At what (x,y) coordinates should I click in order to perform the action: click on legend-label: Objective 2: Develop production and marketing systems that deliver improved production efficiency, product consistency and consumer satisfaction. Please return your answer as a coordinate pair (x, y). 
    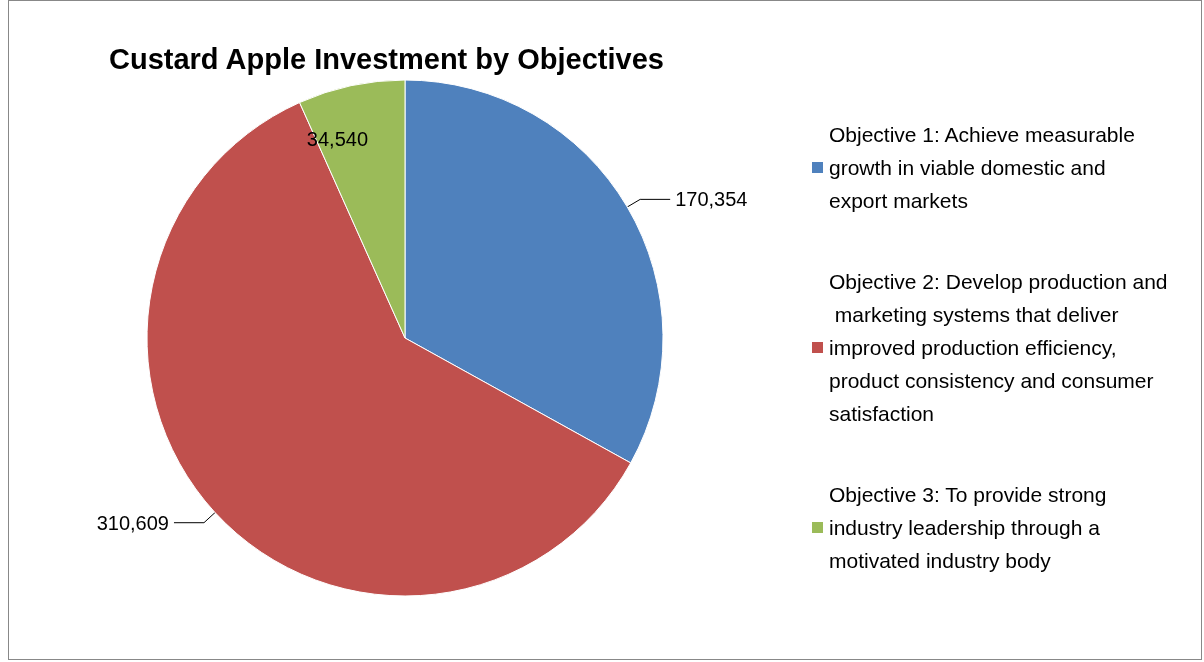
    Looking at the image, I should click on (998, 347).